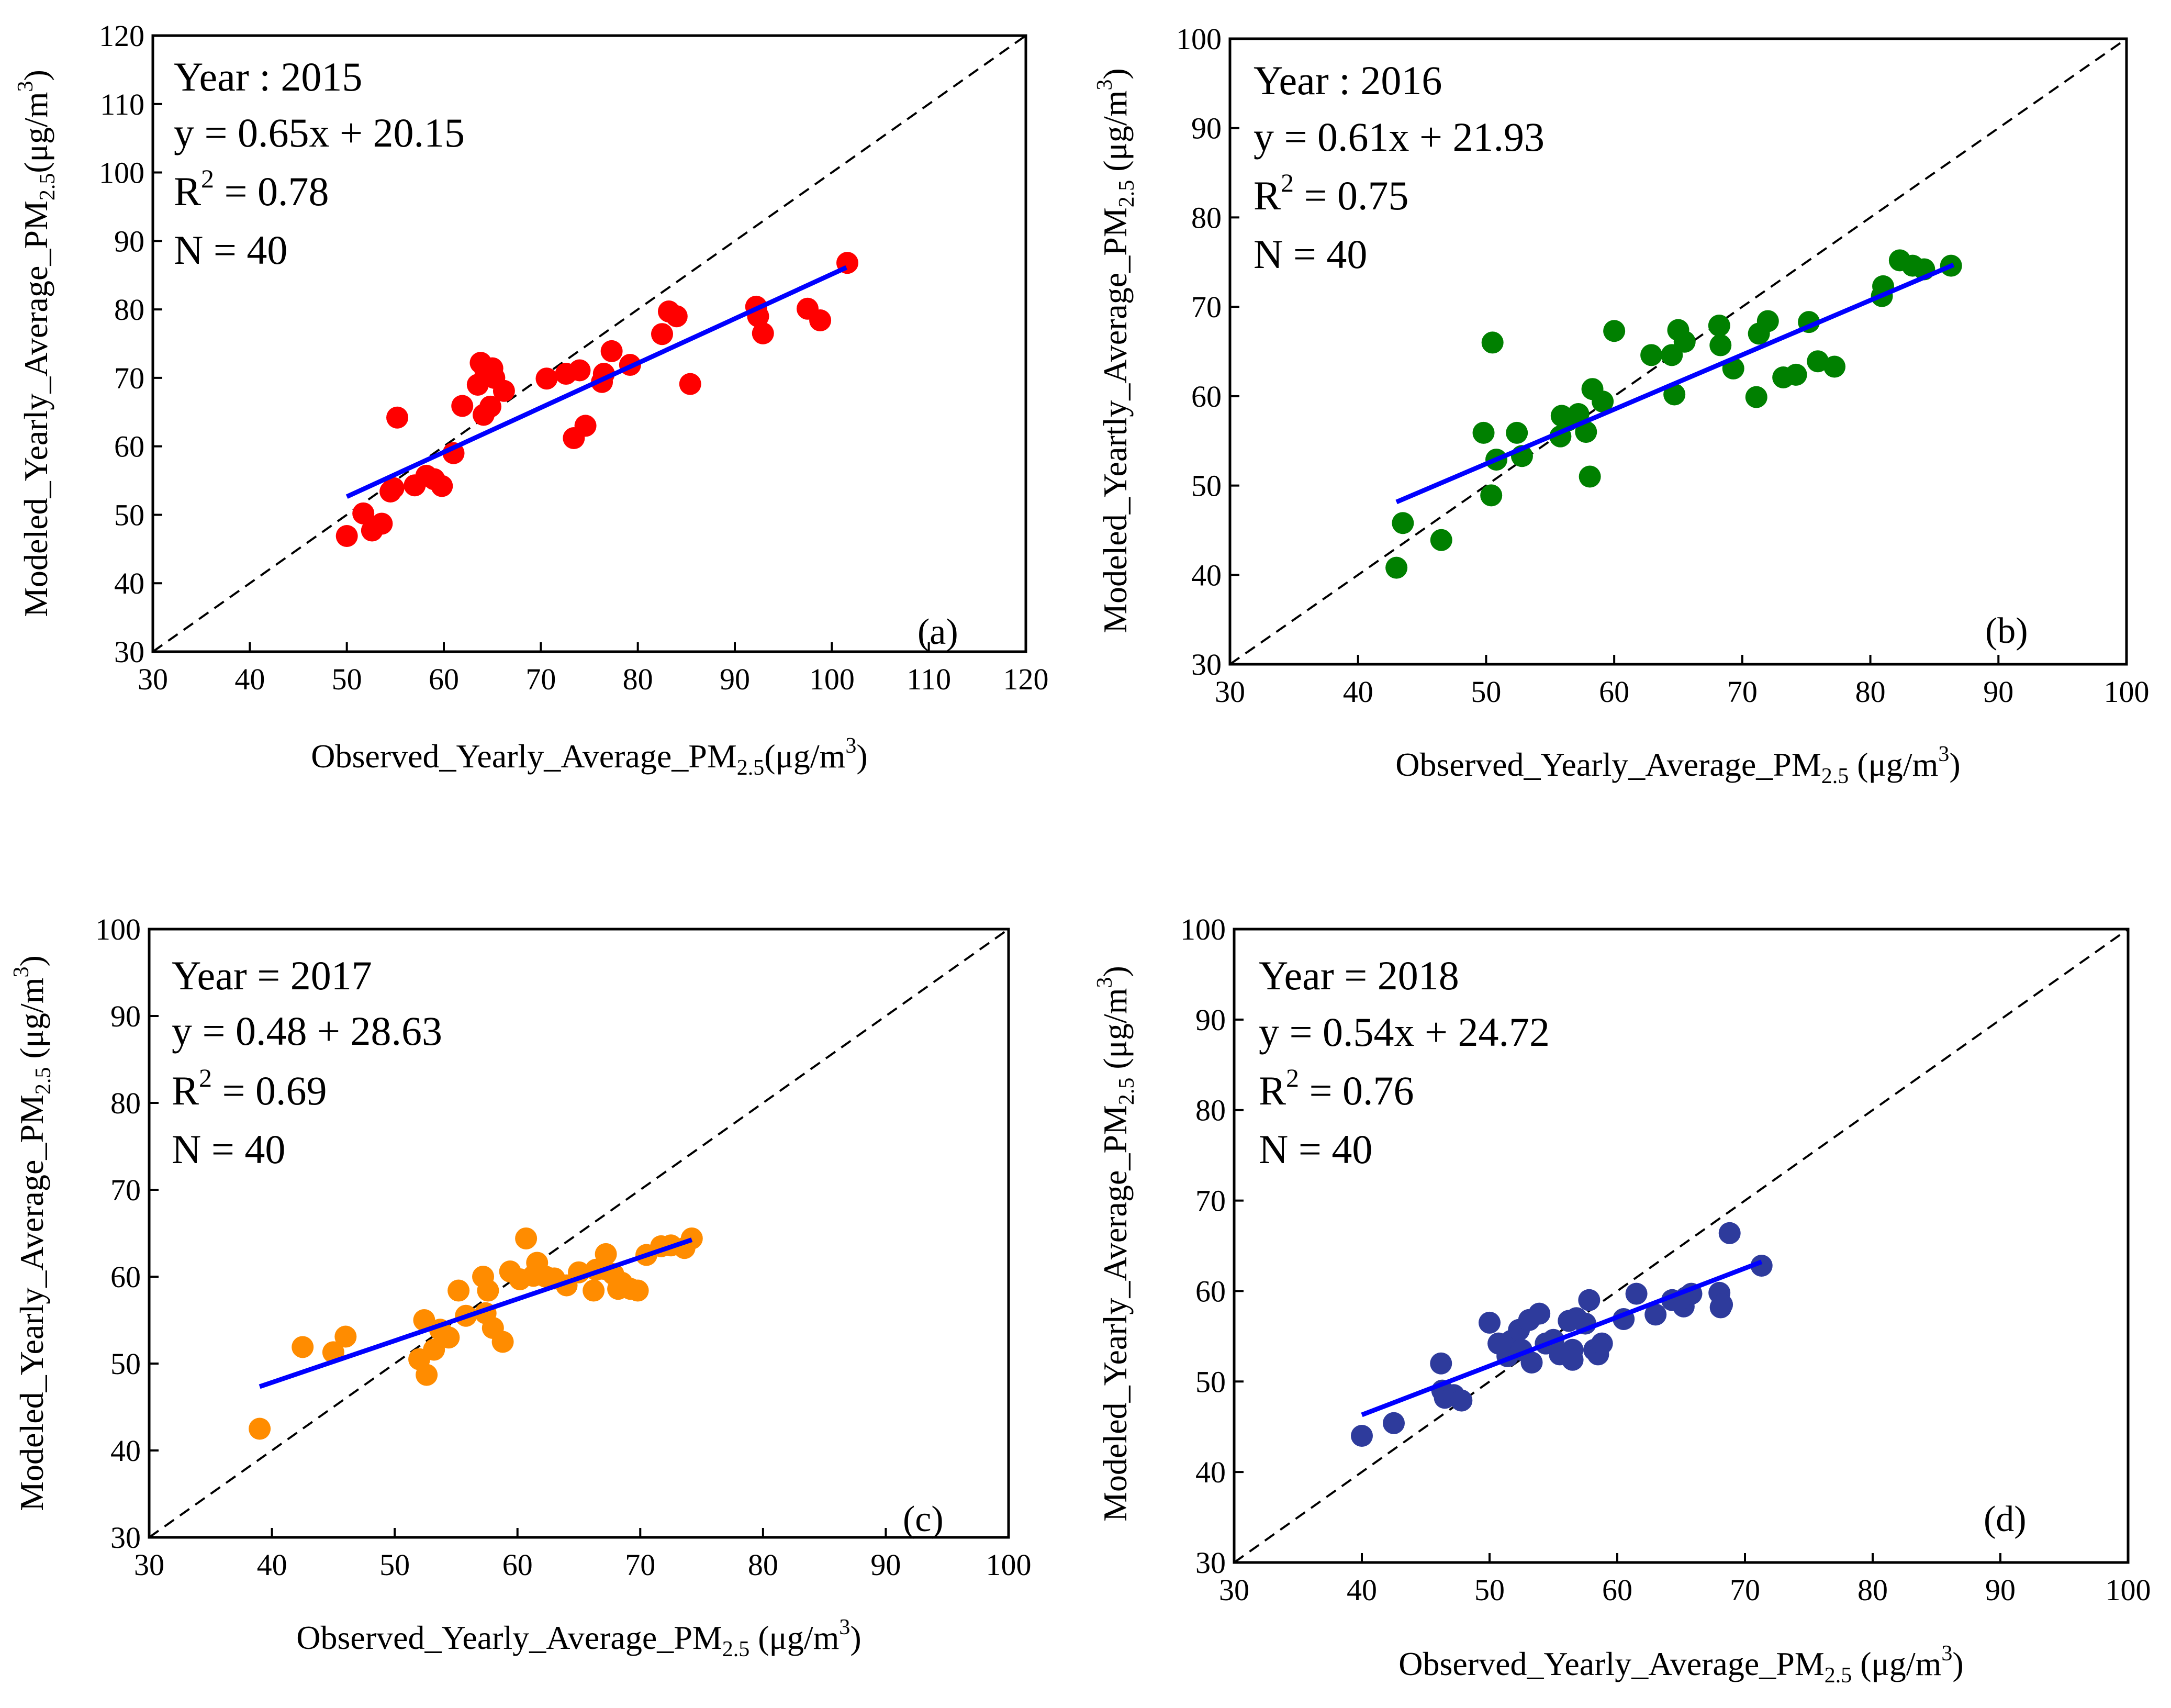 This screenshot has width=2171, height=1708. What do you see at coordinates (1331, 193) in the screenshot?
I see `panel-b-r2: R2 = 0.75` at bounding box center [1331, 193].